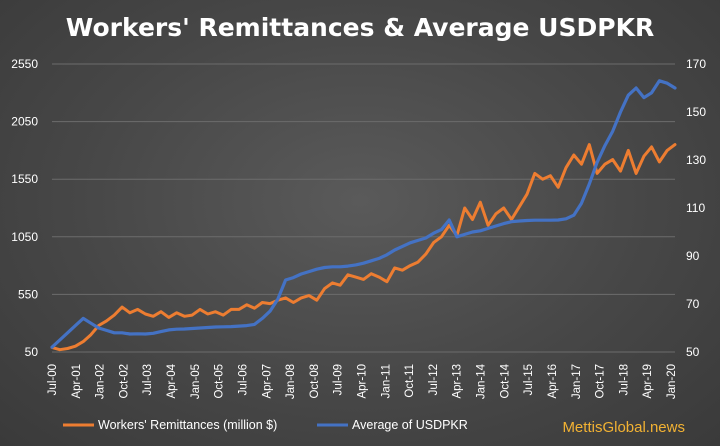 The image size is (720, 446). I want to click on x-tick-label: Oct-17, so click(601, 381).